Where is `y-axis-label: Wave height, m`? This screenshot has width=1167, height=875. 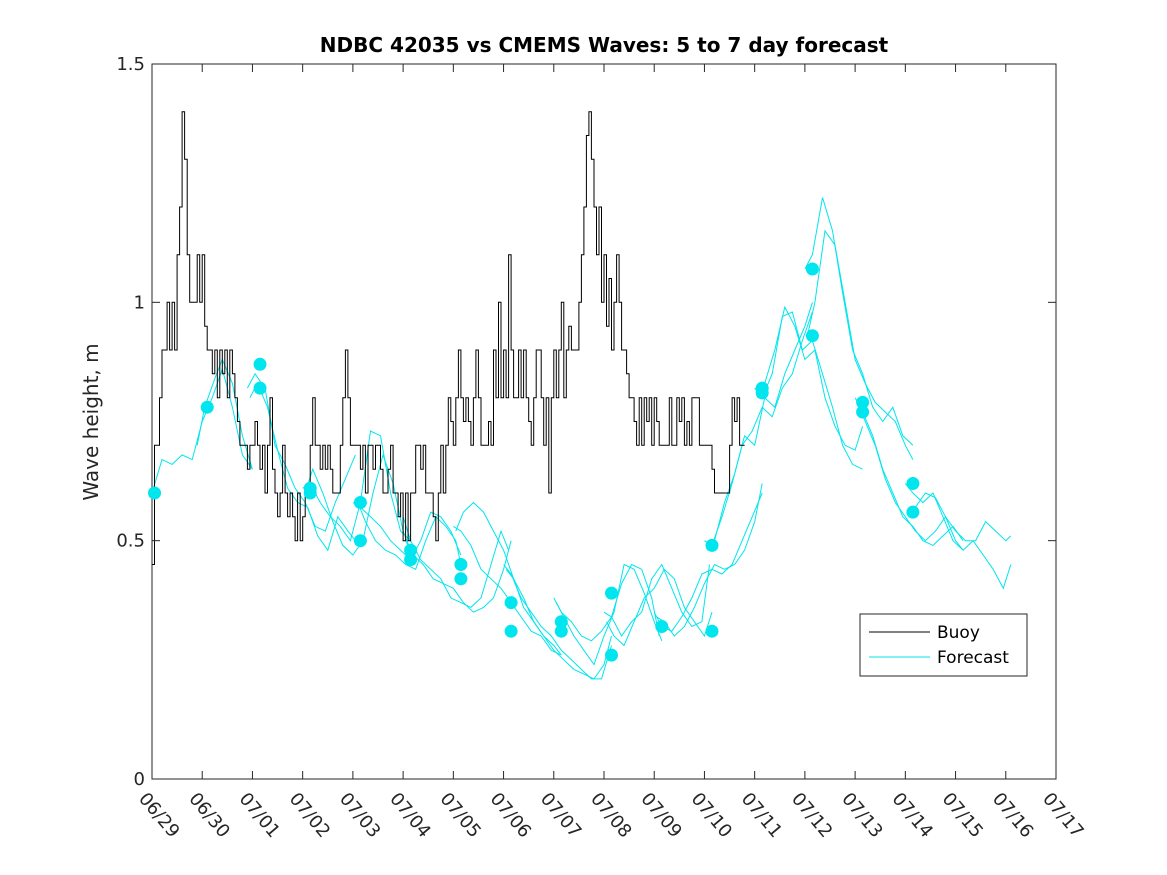
y-axis-label: Wave height, m is located at coordinates (91, 421).